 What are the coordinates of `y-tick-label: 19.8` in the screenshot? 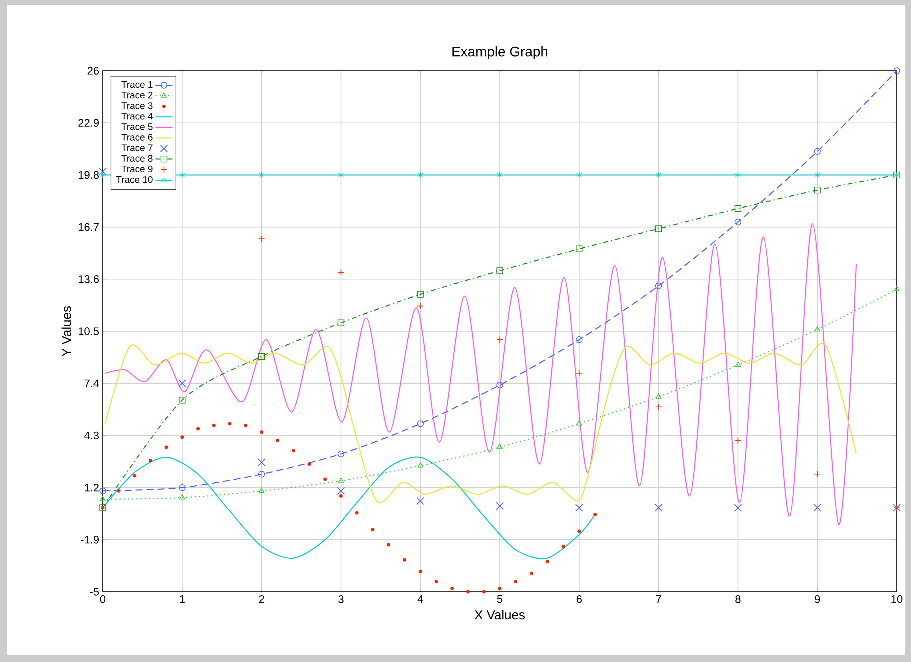 It's located at (88, 175).